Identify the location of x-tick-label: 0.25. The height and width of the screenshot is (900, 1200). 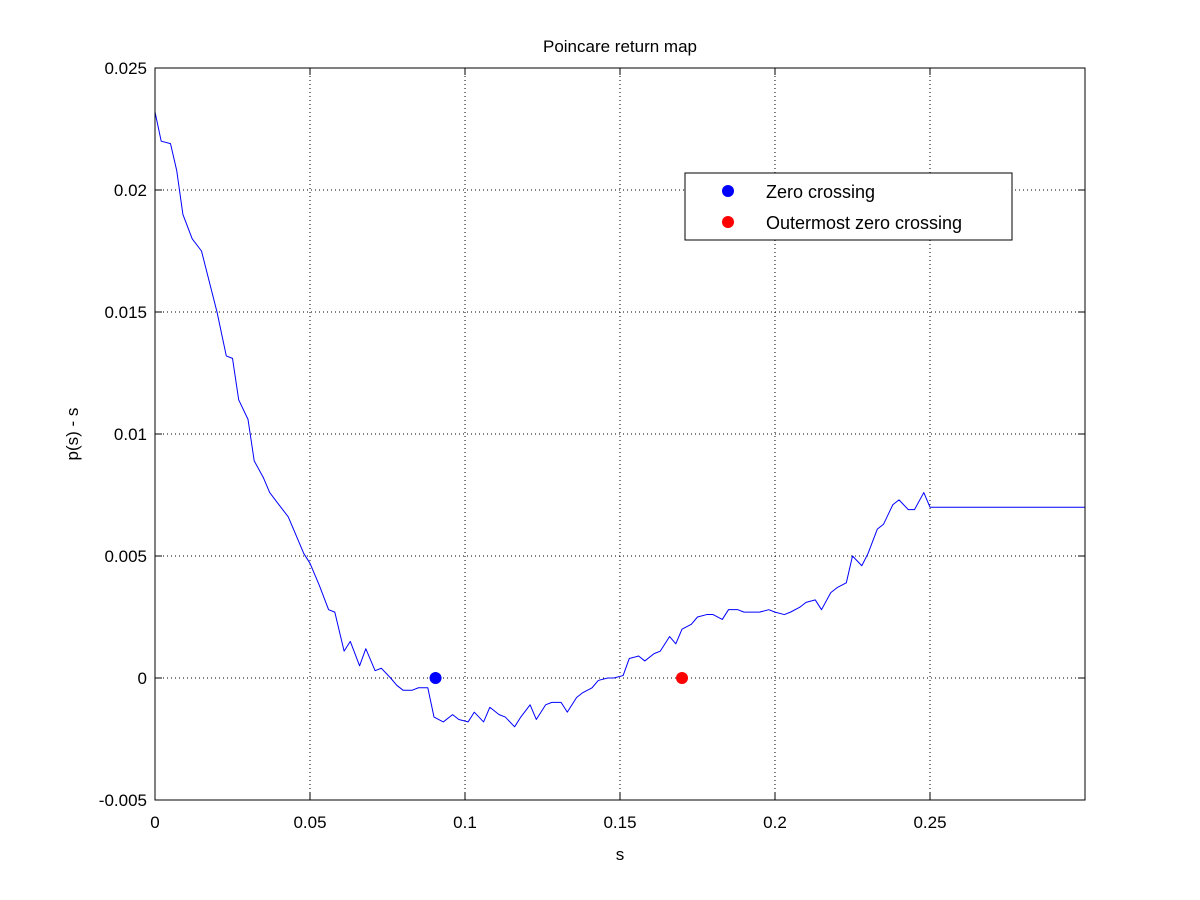
(929, 822).